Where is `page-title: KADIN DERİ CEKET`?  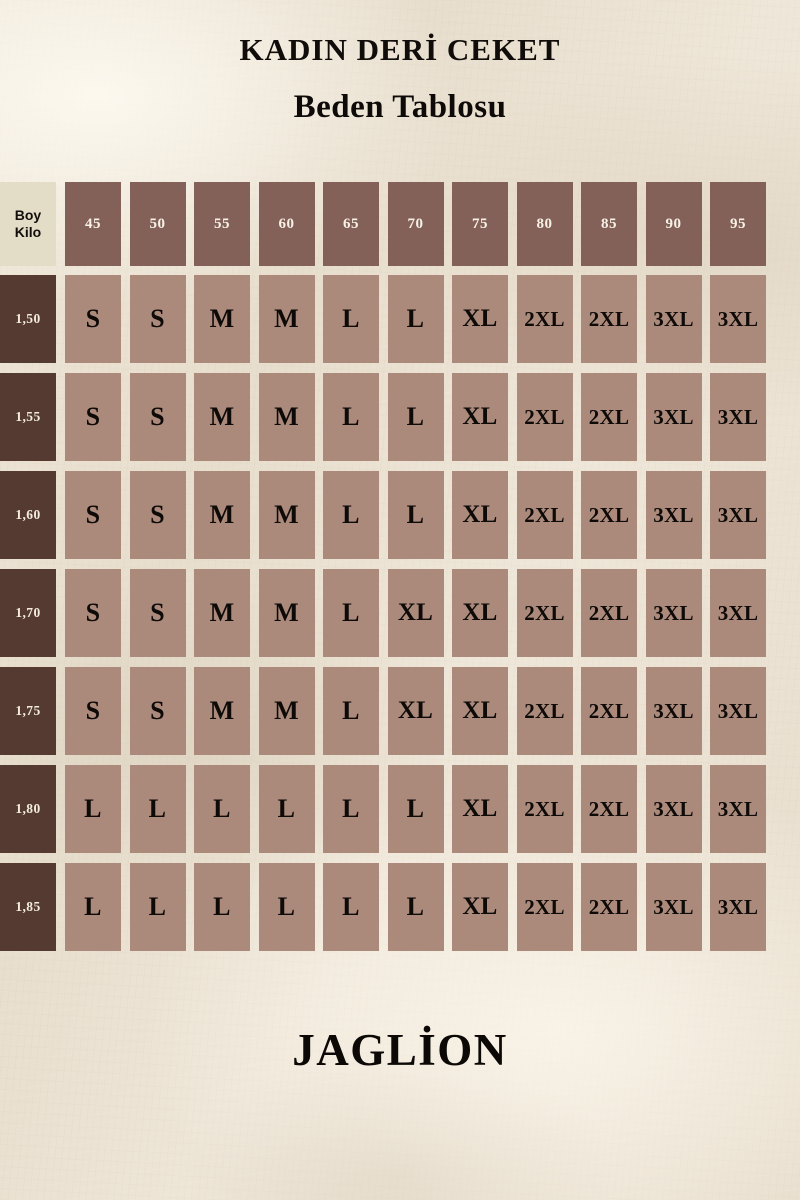
page-title: KADIN DERİ CEKET is located at coordinates (400, 49).